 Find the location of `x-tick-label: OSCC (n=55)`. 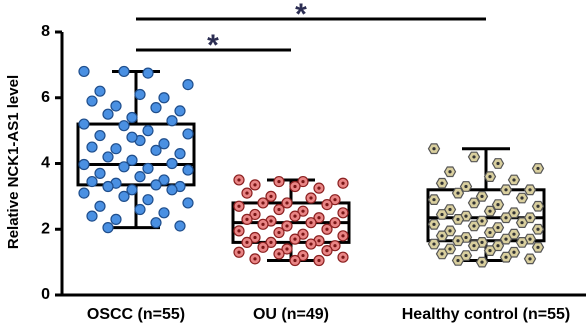

x-tick-label: OSCC (n=55) is located at coordinates (136, 314).